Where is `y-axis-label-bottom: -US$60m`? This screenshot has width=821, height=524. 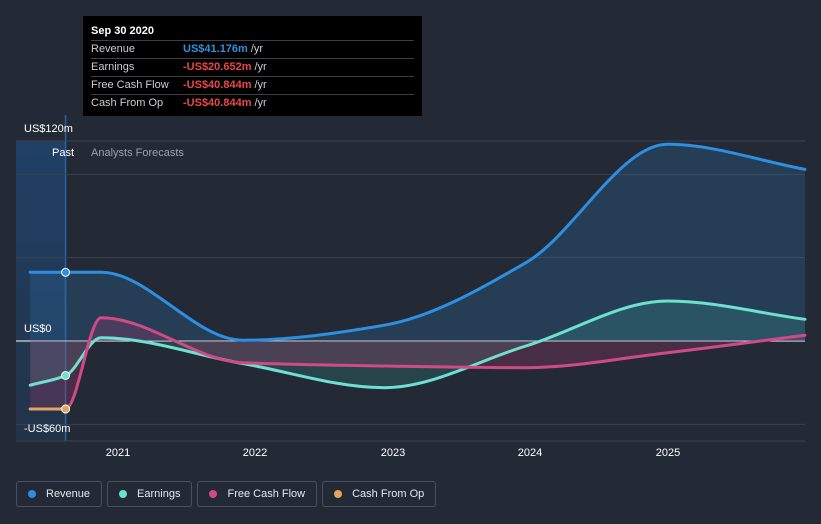 y-axis-label-bottom: -US$60m is located at coordinates (47, 429).